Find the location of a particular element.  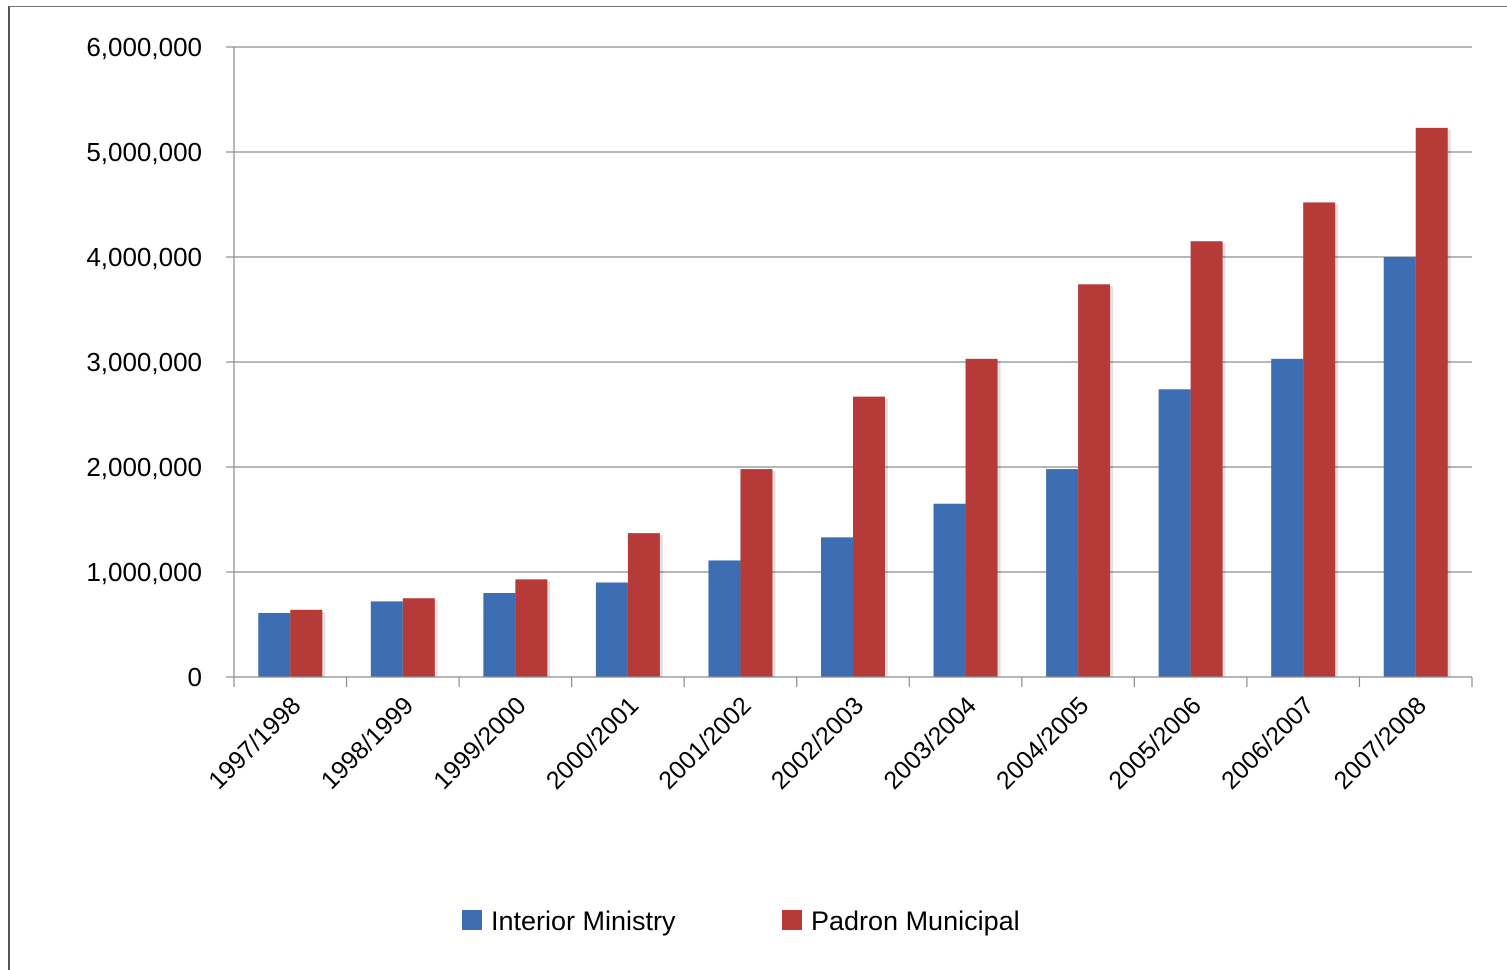

x-tick-label: 2002/2003 is located at coordinates (817, 742).